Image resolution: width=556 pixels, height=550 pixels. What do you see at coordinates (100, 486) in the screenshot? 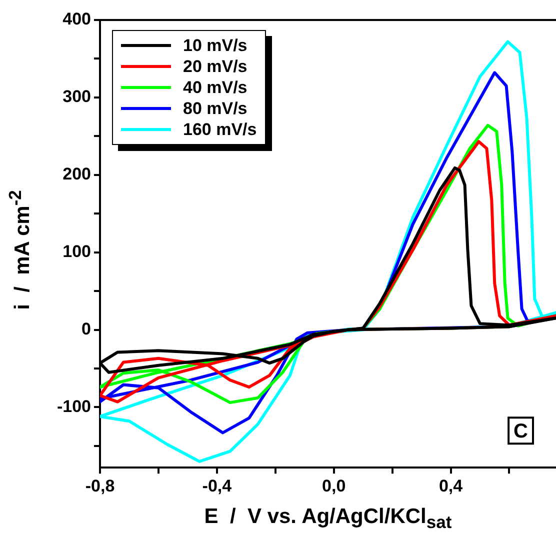
I see `x-tick-label: -0,8` at bounding box center [100, 486].